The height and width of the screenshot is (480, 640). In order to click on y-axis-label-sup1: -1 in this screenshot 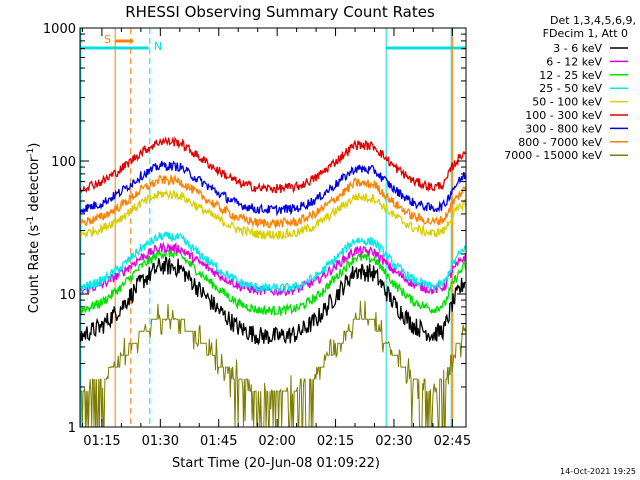, I will do `click(31, 220)`.